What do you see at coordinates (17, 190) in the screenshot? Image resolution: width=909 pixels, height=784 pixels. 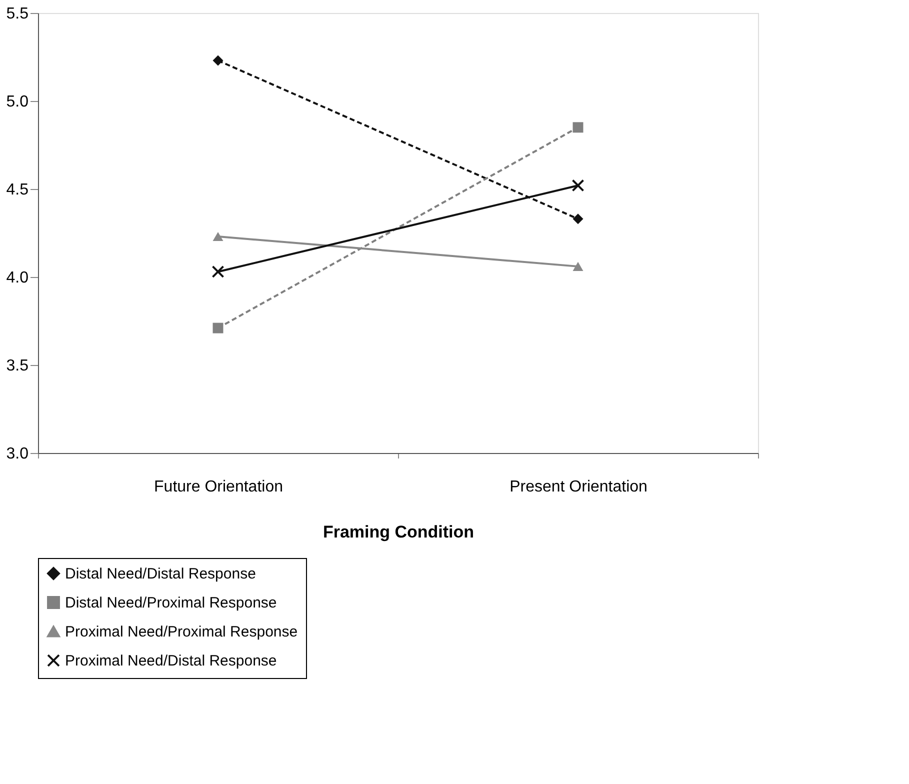 I see `y-tick-label: 4.5` at bounding box center [17, 190].